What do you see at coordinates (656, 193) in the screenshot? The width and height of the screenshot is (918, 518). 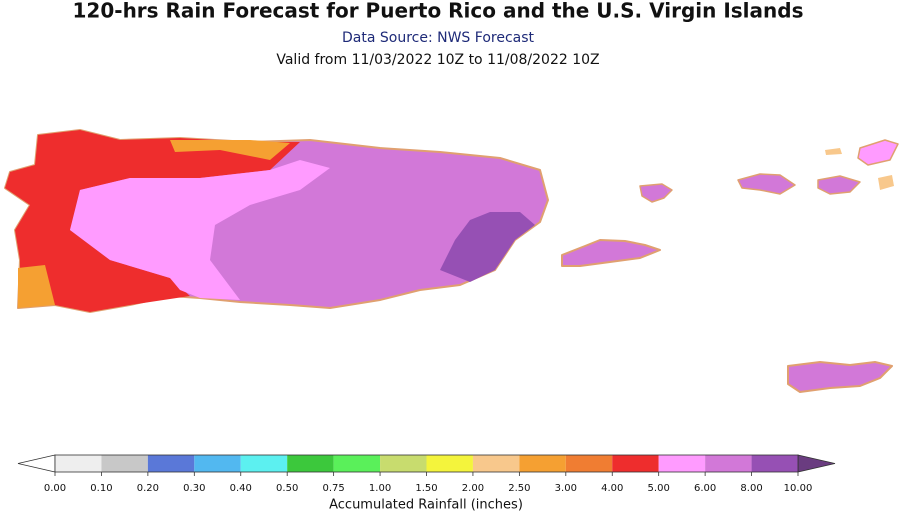 I see `culebra` at bounding box center [656, 193].